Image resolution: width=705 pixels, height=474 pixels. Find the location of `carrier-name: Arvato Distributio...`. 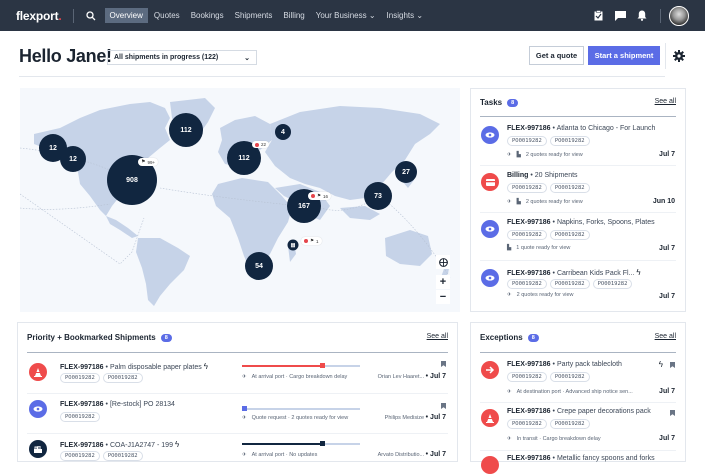

carrier-name: Arvato Distributio... is located at coordinates (401, 455).